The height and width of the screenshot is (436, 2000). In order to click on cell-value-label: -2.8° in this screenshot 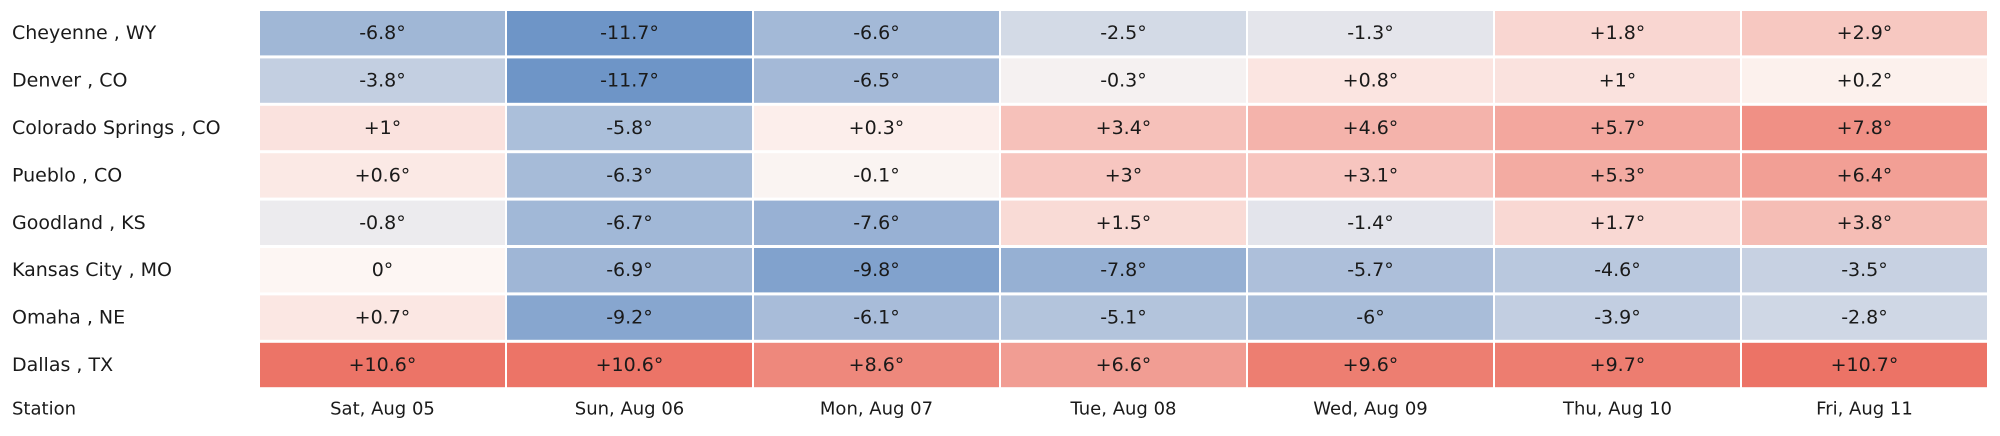, I will do `click(1864, 318)`.